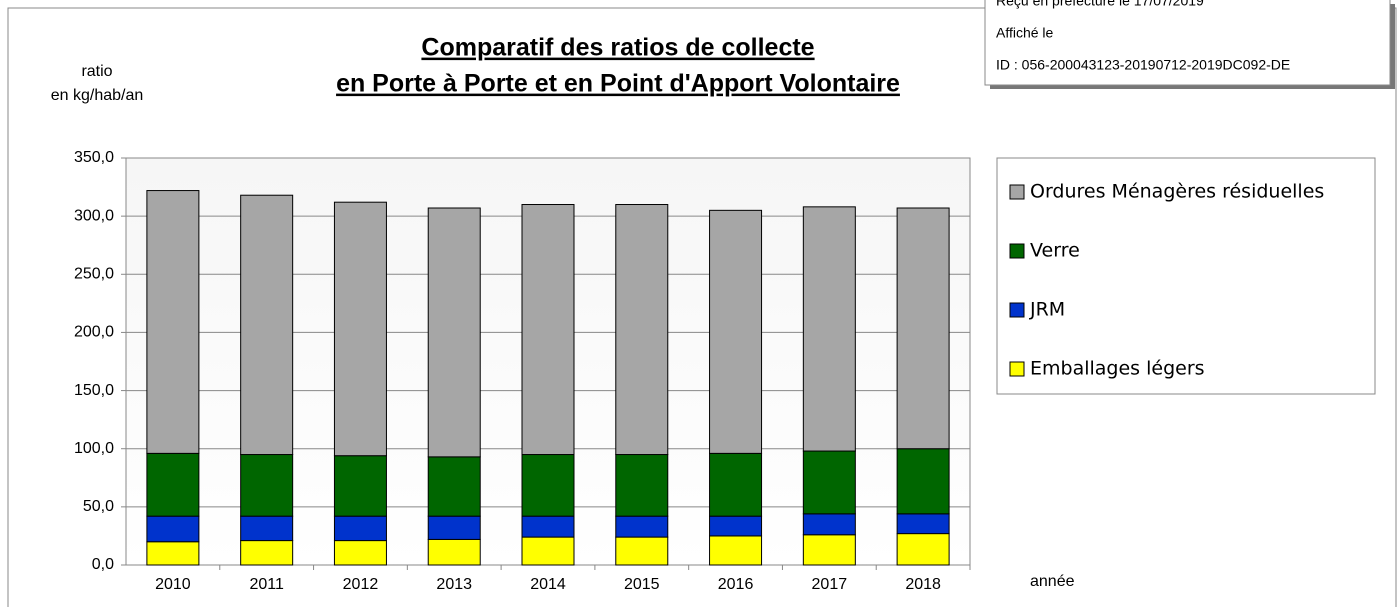 The width and height of the screenshot is (1399, 612). Describe the element at coordinates (94, 274) in the screenshot. I see `y-tick-label: 250,0` at that location.